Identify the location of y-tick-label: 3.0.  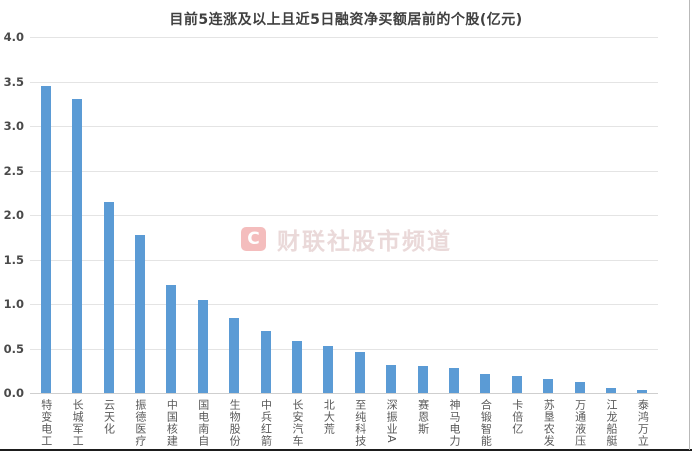
(13, 126).